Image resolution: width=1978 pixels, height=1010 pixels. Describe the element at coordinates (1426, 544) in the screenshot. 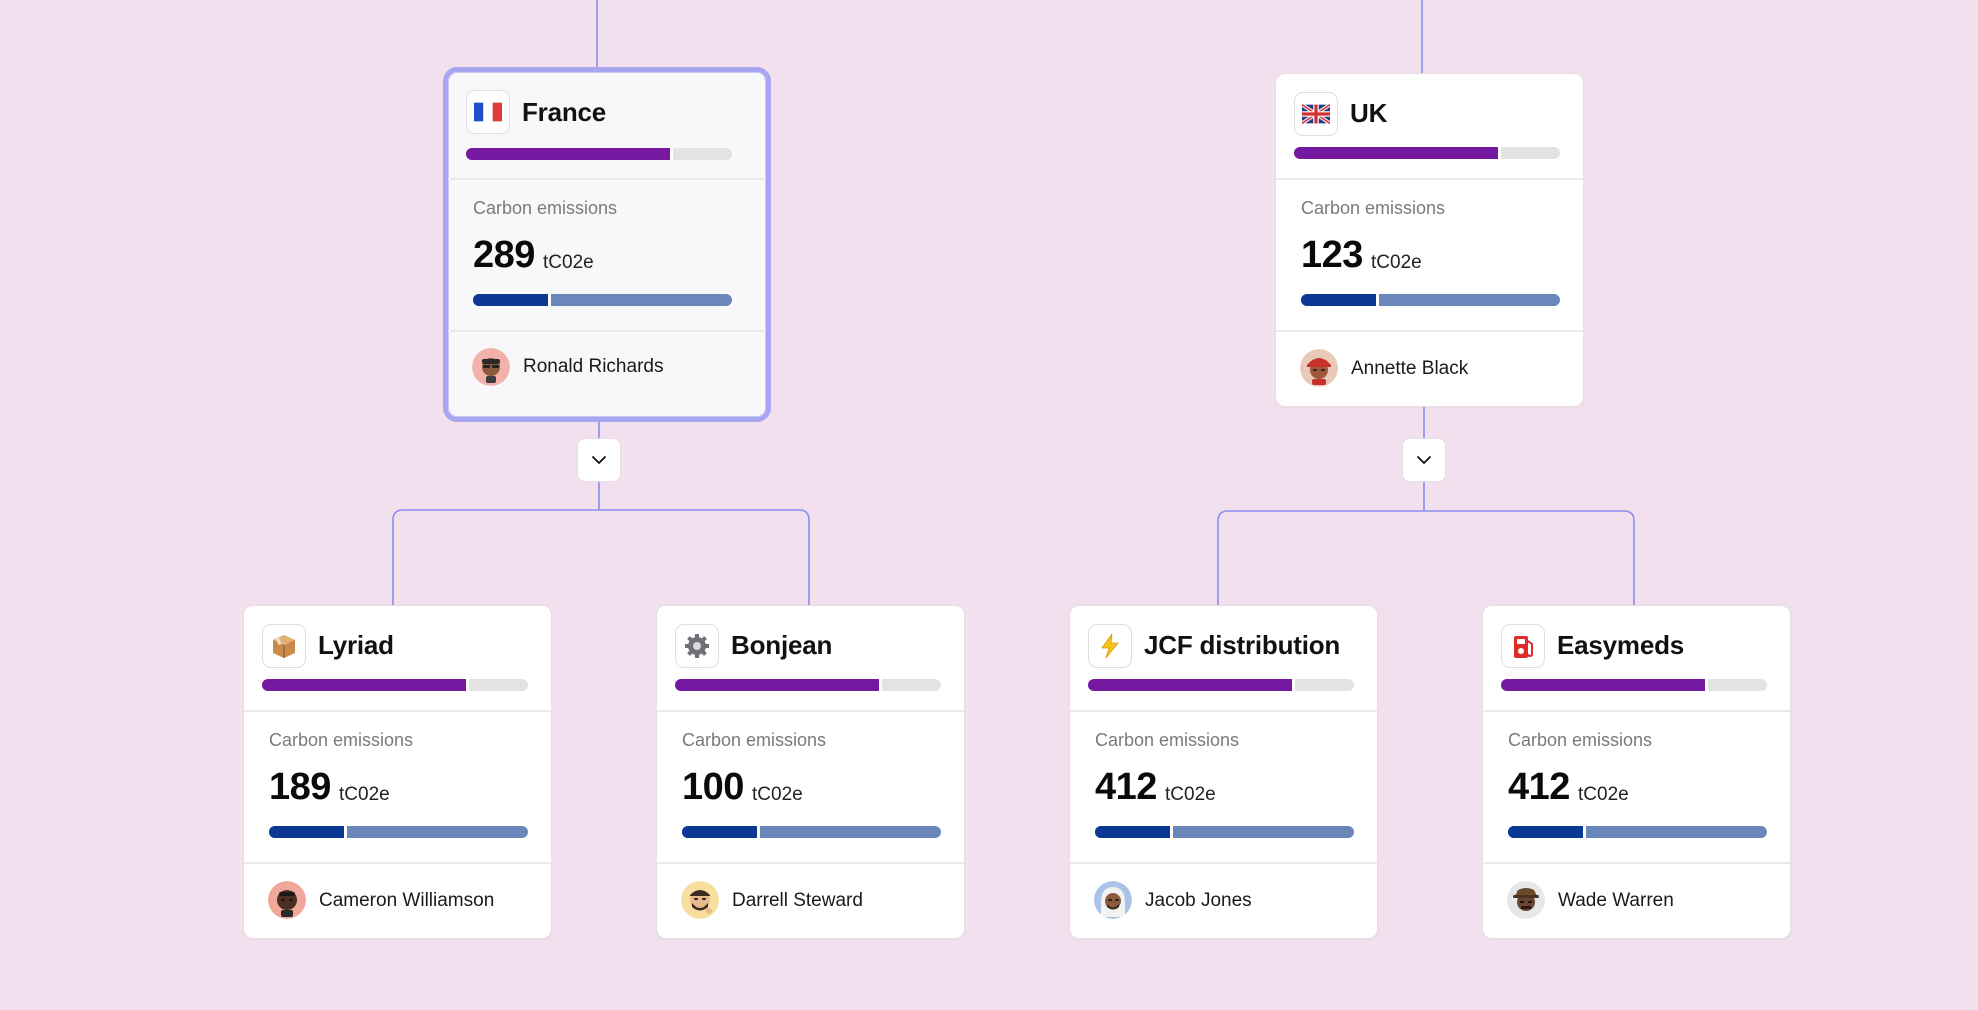

I see `connector-uk-children` at that location.